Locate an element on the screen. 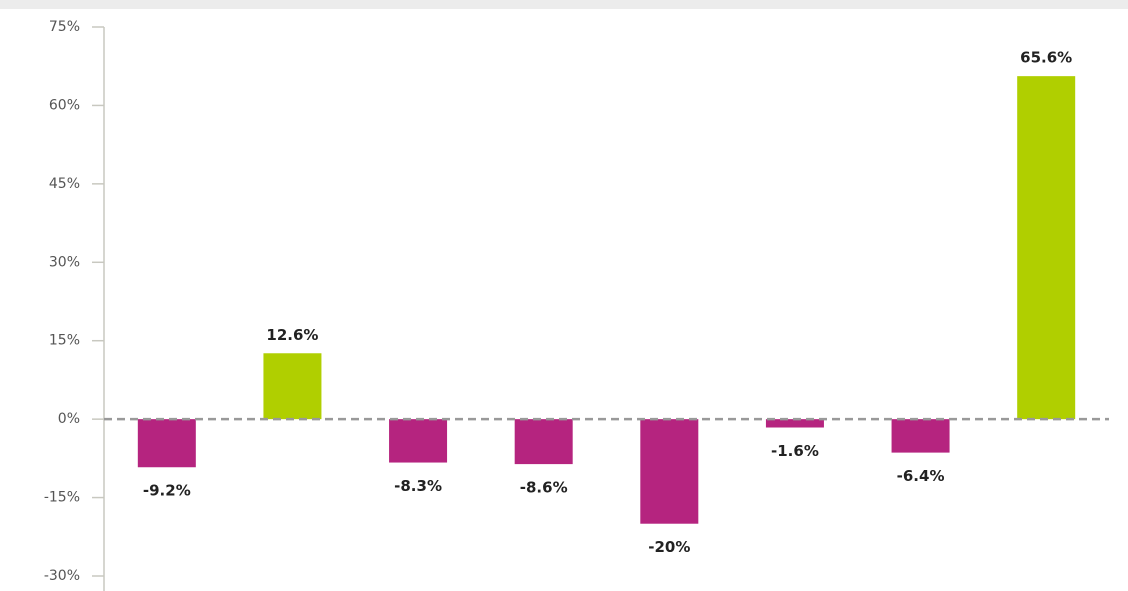 This screenshot has height=591, width=1128. value-label: -1.6% is located at coordinates (795, 451).